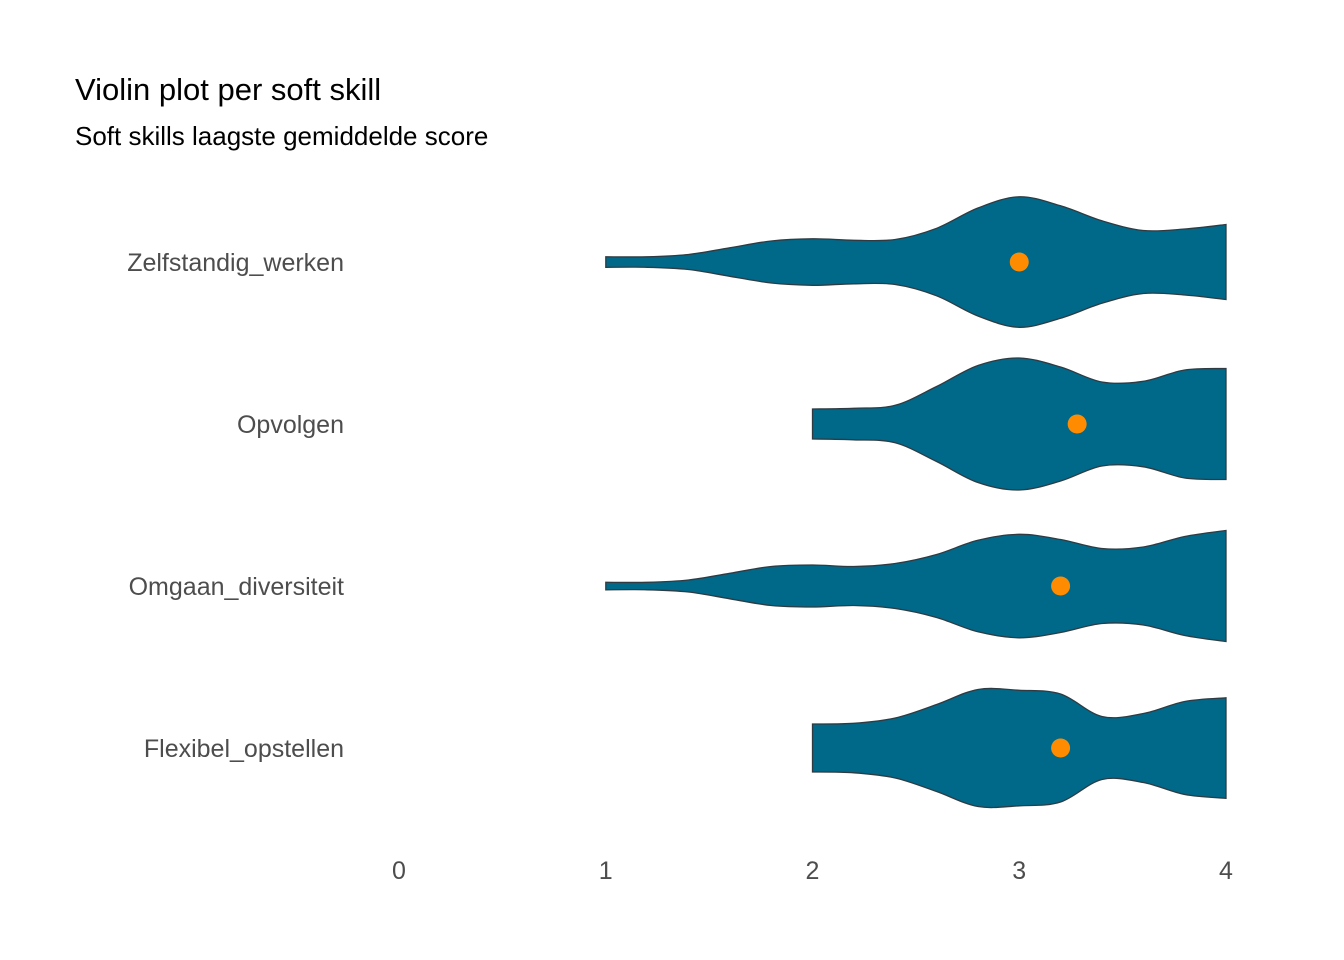  I want to click on x-tick-label: 4, so click(1226, 871).